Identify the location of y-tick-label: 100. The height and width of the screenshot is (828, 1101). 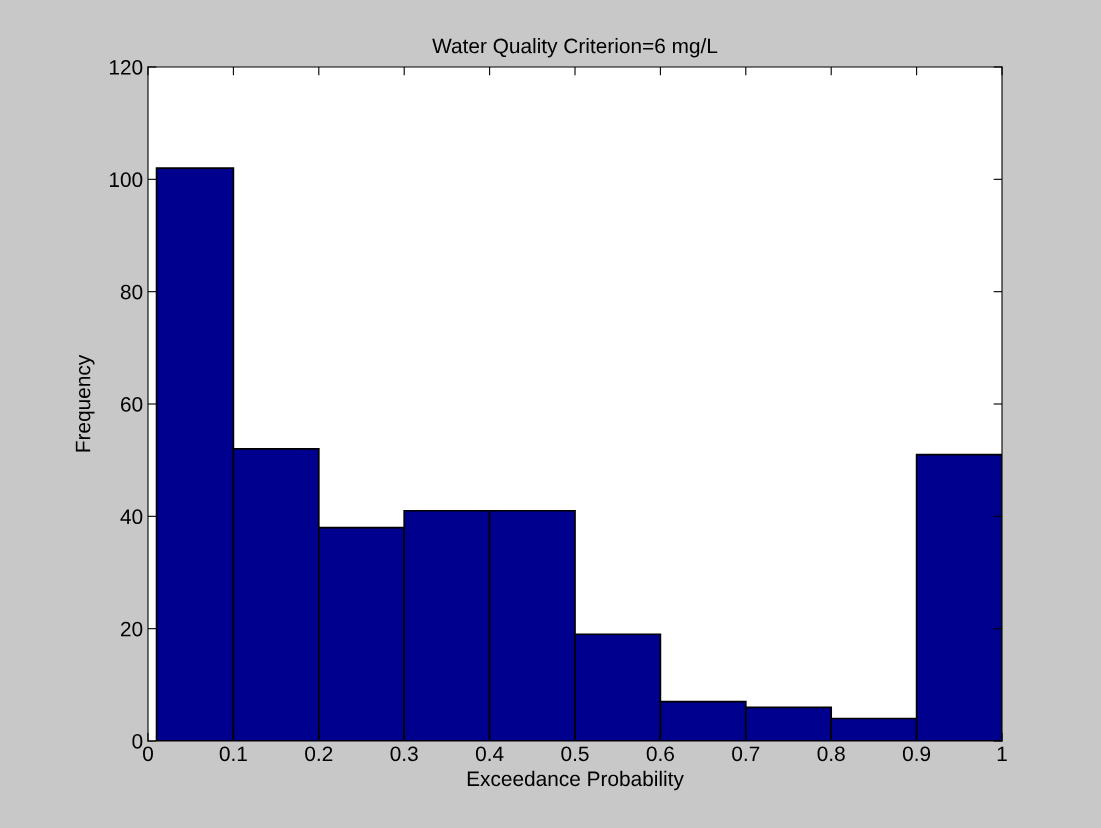
(126, 180).